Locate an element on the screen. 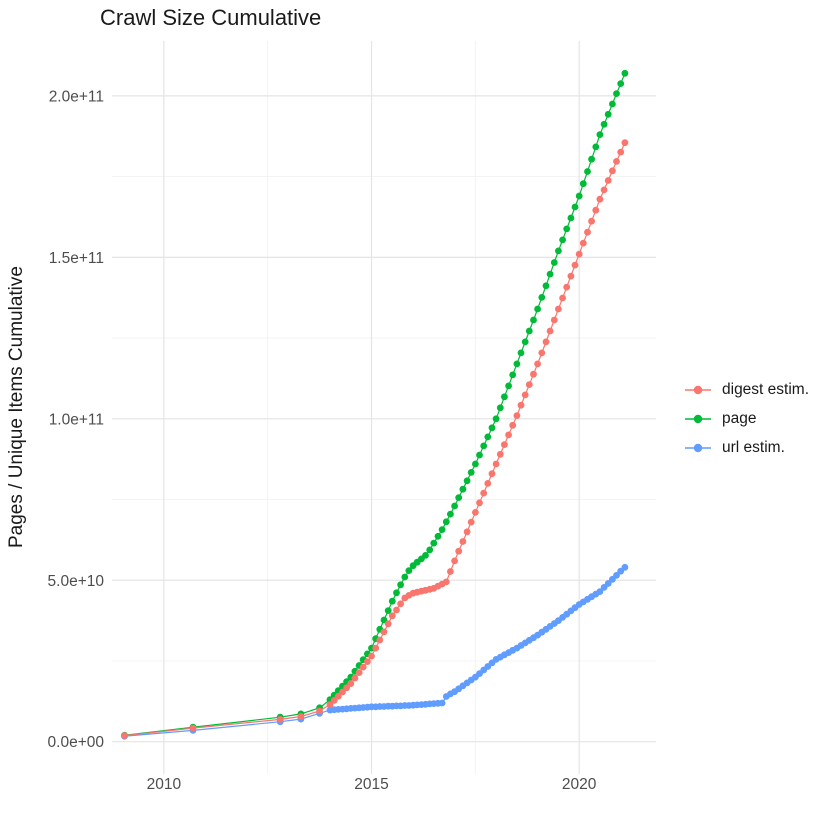 This screenshot has height=827, width=826. legend-item-page: page is located at coordinates (746, 419).